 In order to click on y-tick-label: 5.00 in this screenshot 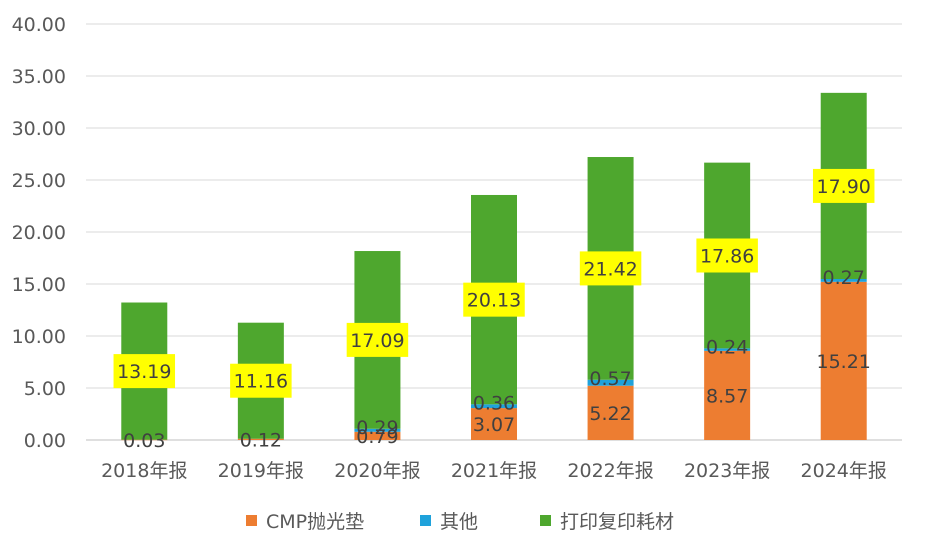, I will do `click(45, 389)`.